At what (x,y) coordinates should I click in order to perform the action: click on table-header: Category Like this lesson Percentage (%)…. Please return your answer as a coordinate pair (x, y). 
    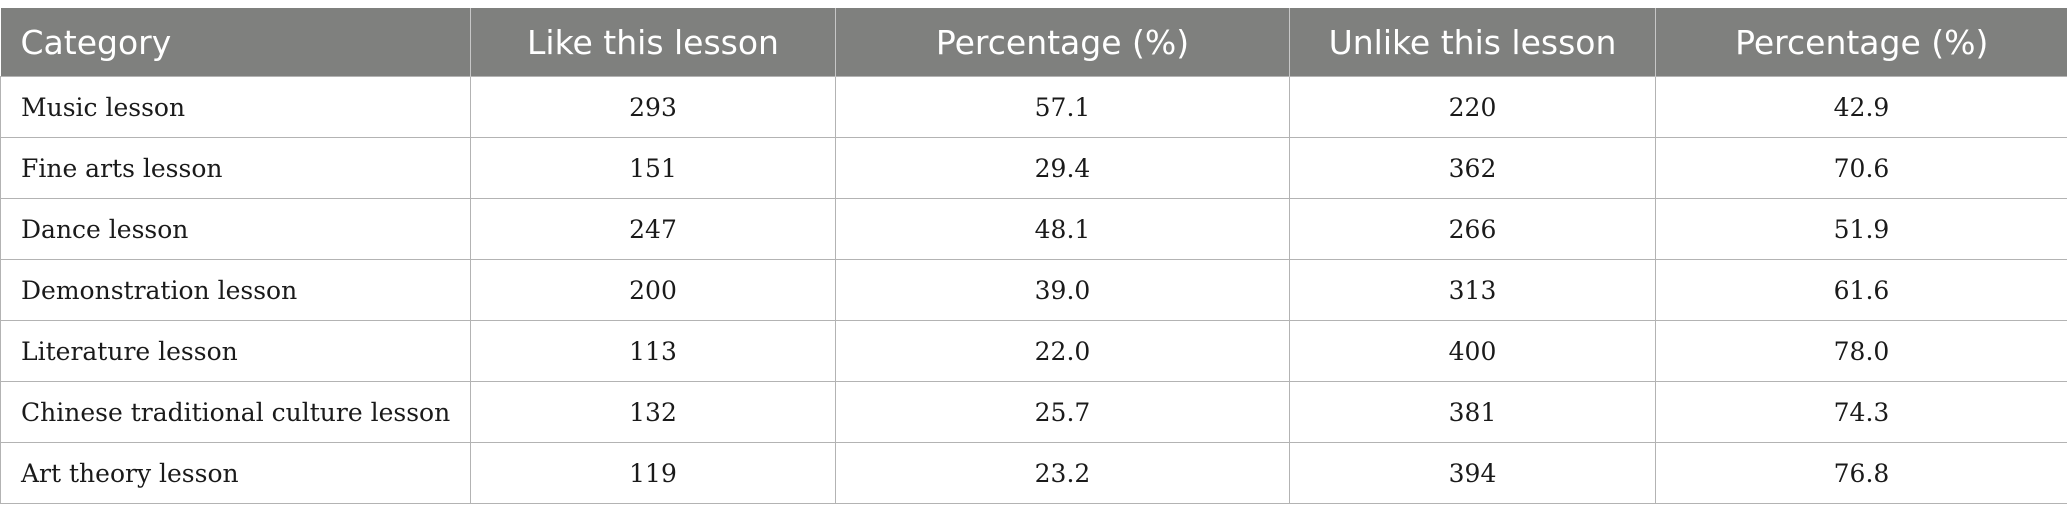
    Looking at the image, I should click on (1033, 42).